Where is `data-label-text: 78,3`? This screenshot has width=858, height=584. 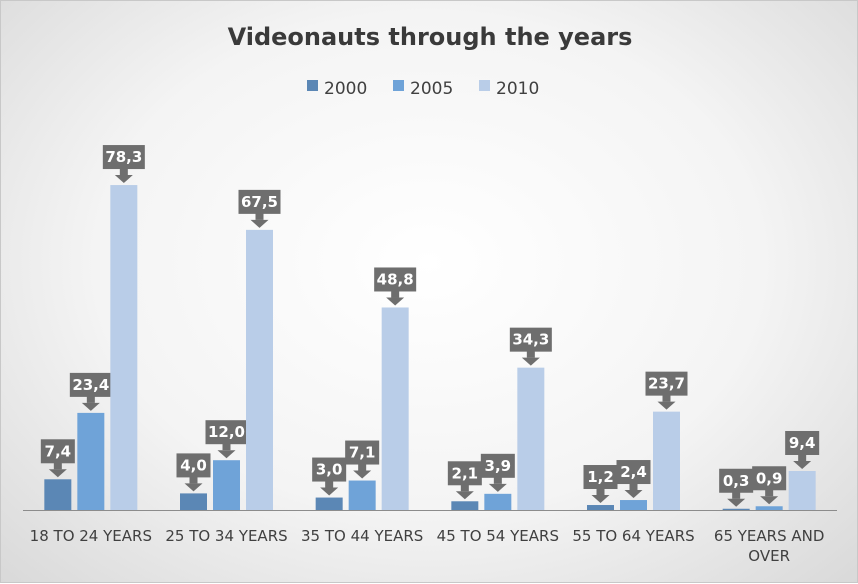 data-label-text: 78,3 is located at coordinates (123, 157).